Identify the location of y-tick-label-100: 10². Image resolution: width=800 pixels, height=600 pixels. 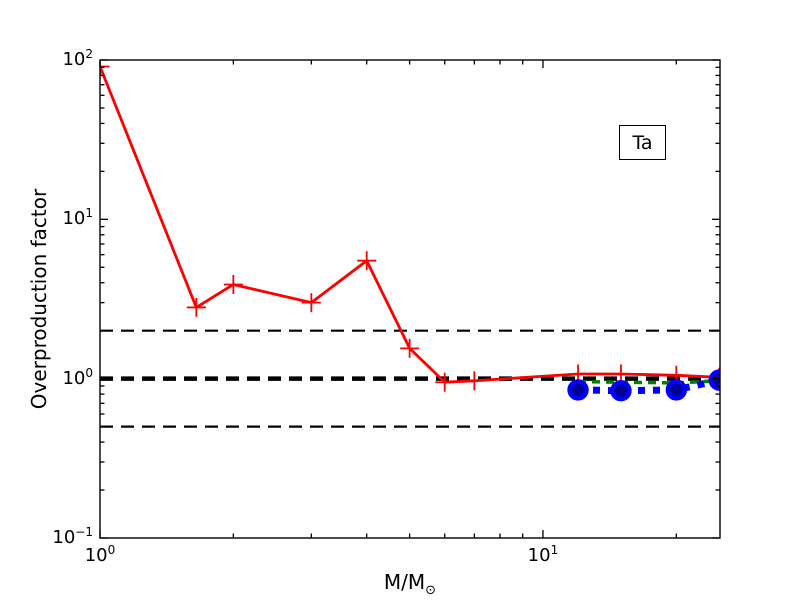
(77, 59).